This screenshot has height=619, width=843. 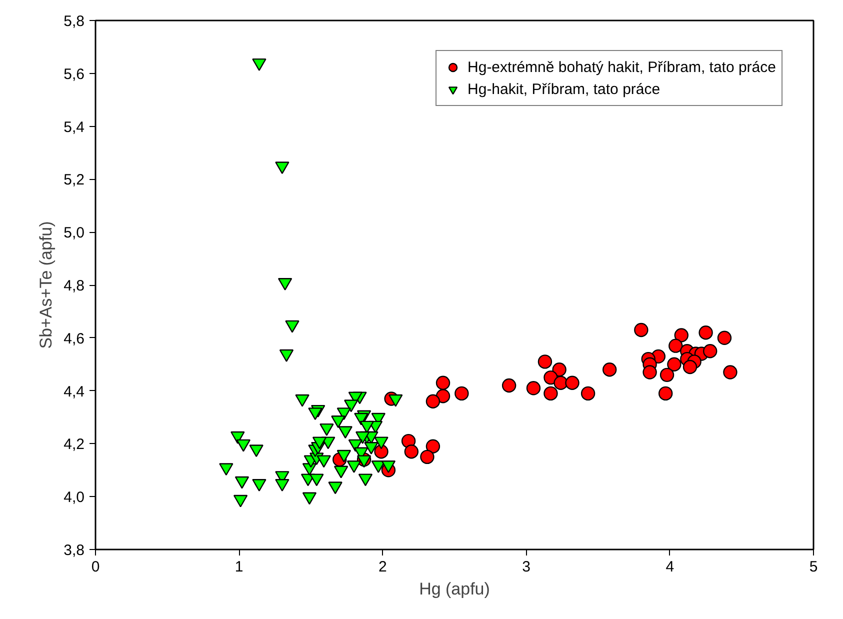 What do you see at coordinates (74, 74) in the screenshot?
I see `y-tick-label: 5,6` at bounding box center [74, 74].